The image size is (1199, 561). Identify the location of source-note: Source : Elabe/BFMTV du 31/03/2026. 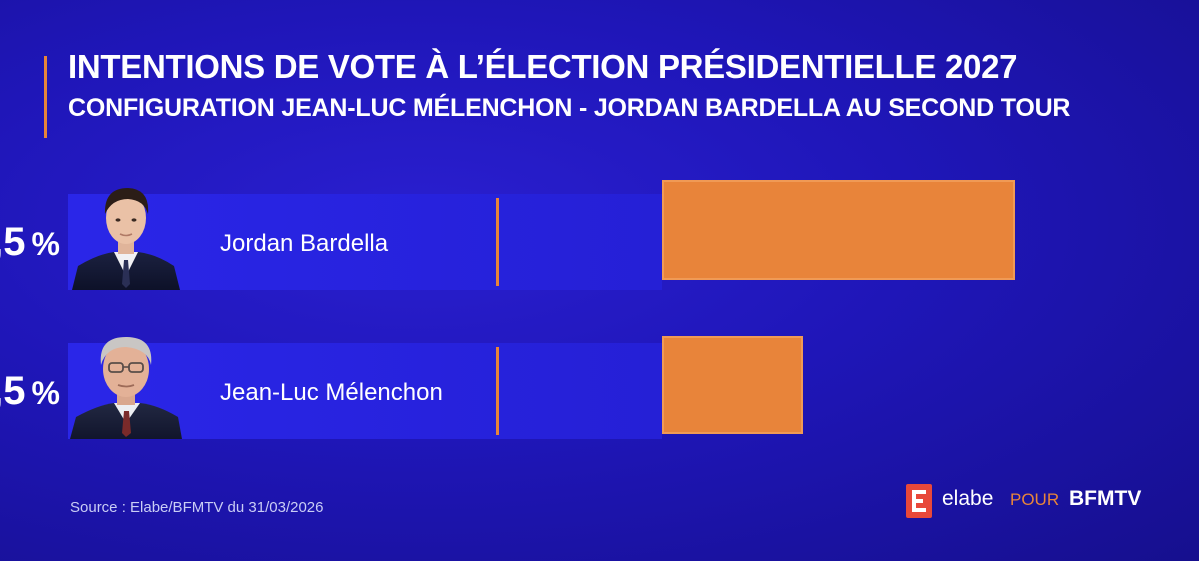
(197, 507).